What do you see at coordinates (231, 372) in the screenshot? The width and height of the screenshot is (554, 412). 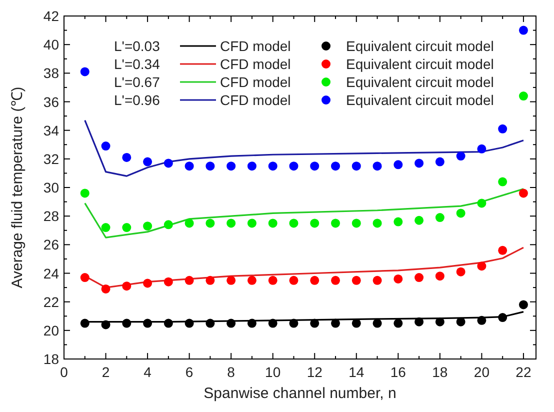 I see `x-tick-label: 8` at bounding box center [231, 372].